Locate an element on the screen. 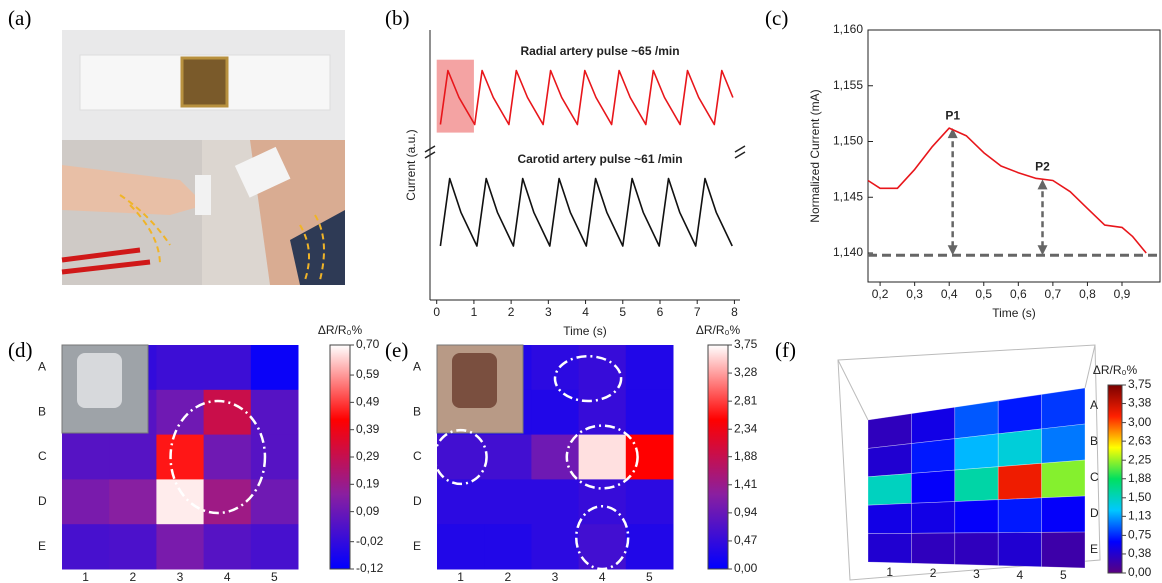  wrist-sensor is located at coordinates (203, 195).